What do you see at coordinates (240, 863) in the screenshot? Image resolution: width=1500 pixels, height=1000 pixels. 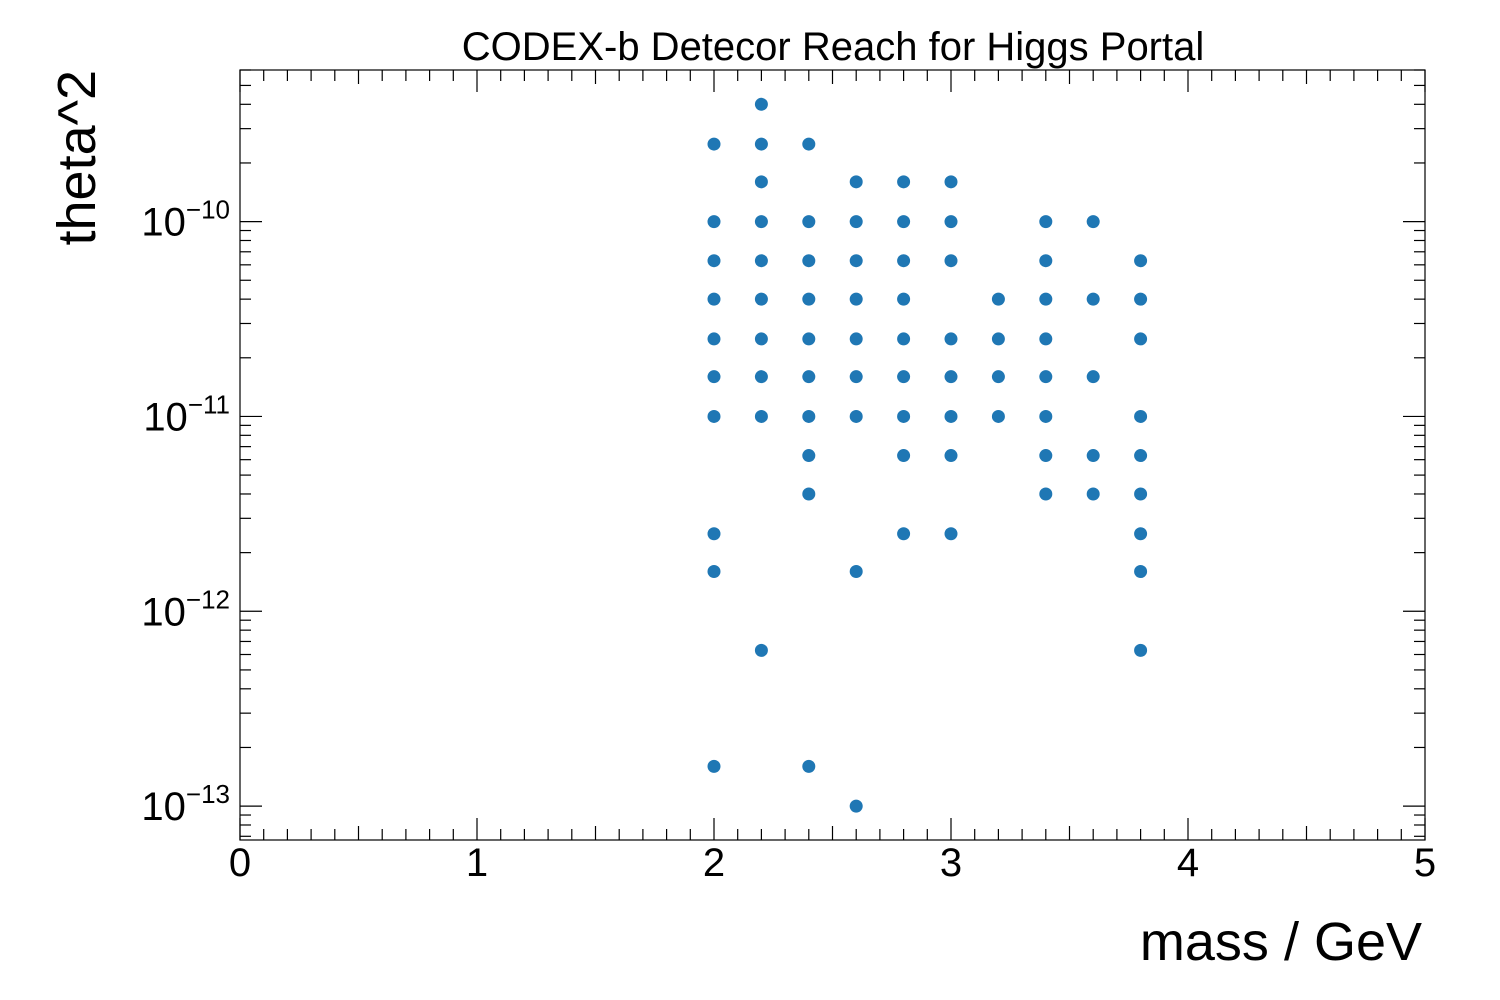 I see `x-tick-label: 0` at bounding box center [240, 863].